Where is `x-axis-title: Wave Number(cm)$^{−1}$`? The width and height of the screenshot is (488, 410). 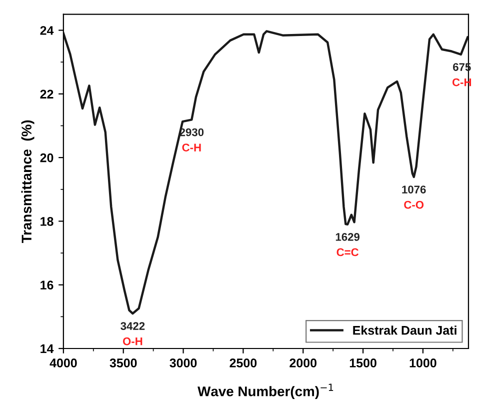 x-axis-title: Wave Number(cm)$^{−1}$ is located at coordinates (266, 392).